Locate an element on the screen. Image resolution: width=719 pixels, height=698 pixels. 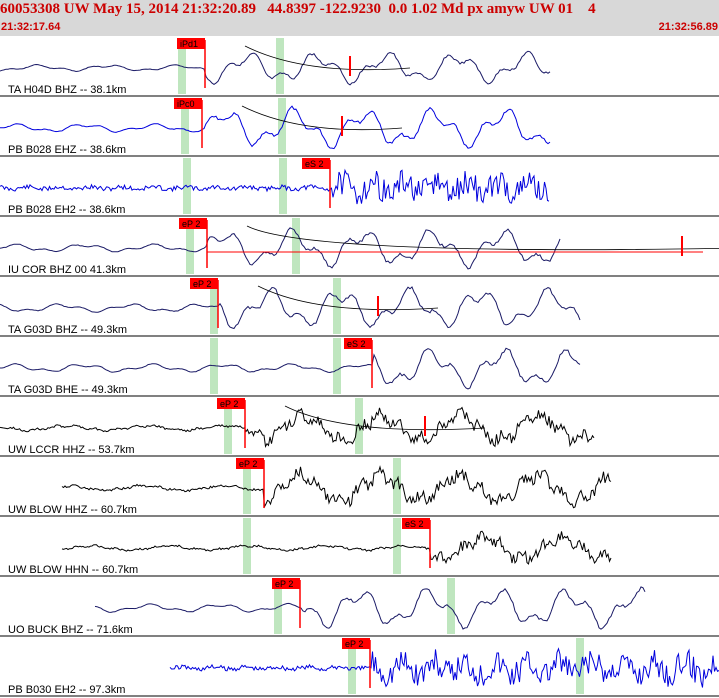
trace-row: eP 2 UW LCCR HHZ -- 53.7km is located at coordinates (359, 427).